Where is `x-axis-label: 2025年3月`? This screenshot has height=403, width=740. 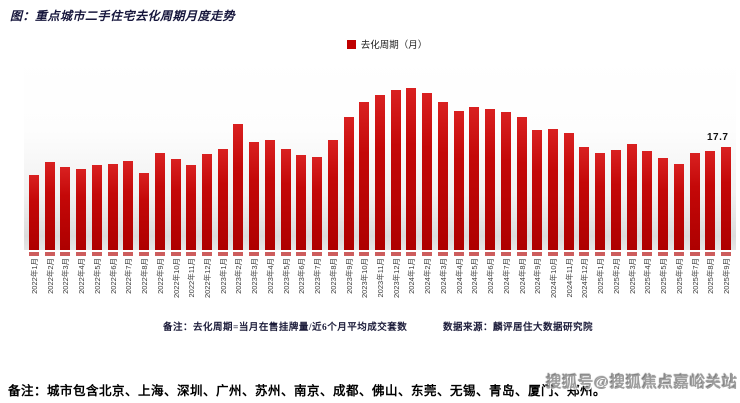 x-axis-label: 2025年3月 is located at coordinates (632, 276).